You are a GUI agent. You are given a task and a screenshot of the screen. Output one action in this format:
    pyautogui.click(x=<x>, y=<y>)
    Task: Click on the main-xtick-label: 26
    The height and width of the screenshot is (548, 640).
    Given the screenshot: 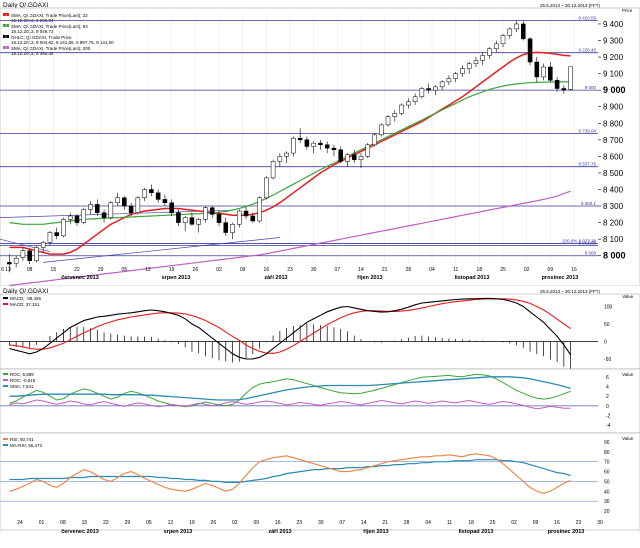 What is the action you would take?
    pyautogui.click(x=196, y=270)
    